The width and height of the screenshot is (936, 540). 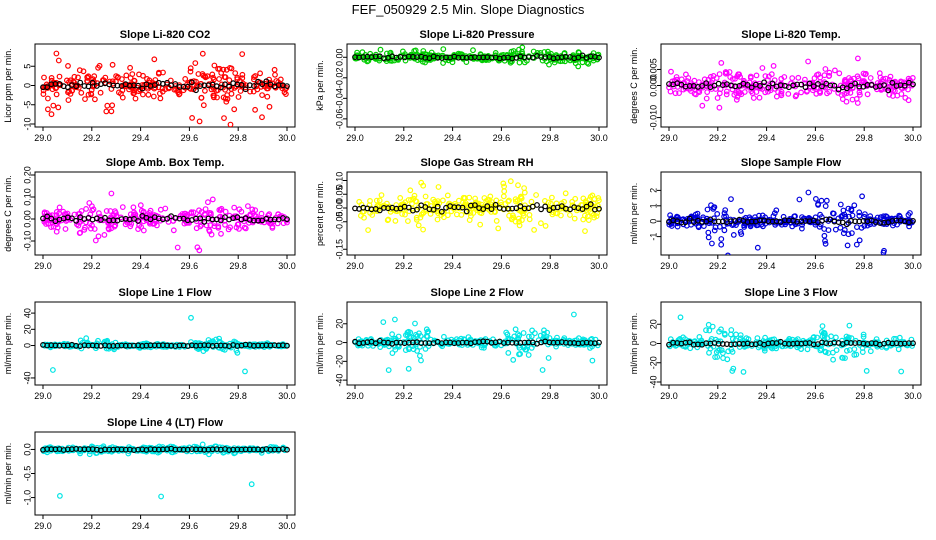 I want to click on y-tick-label: -0.010, so click(x=653, y=118).